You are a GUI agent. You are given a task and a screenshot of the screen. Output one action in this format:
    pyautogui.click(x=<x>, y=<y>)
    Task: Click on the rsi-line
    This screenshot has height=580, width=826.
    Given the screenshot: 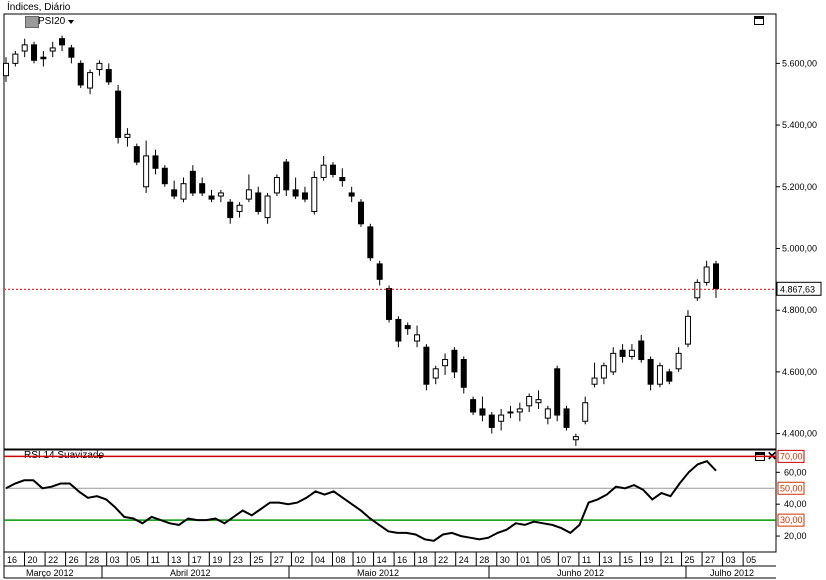 What is the action you would take?
    pyautogui.click(x=361, y=501)
    